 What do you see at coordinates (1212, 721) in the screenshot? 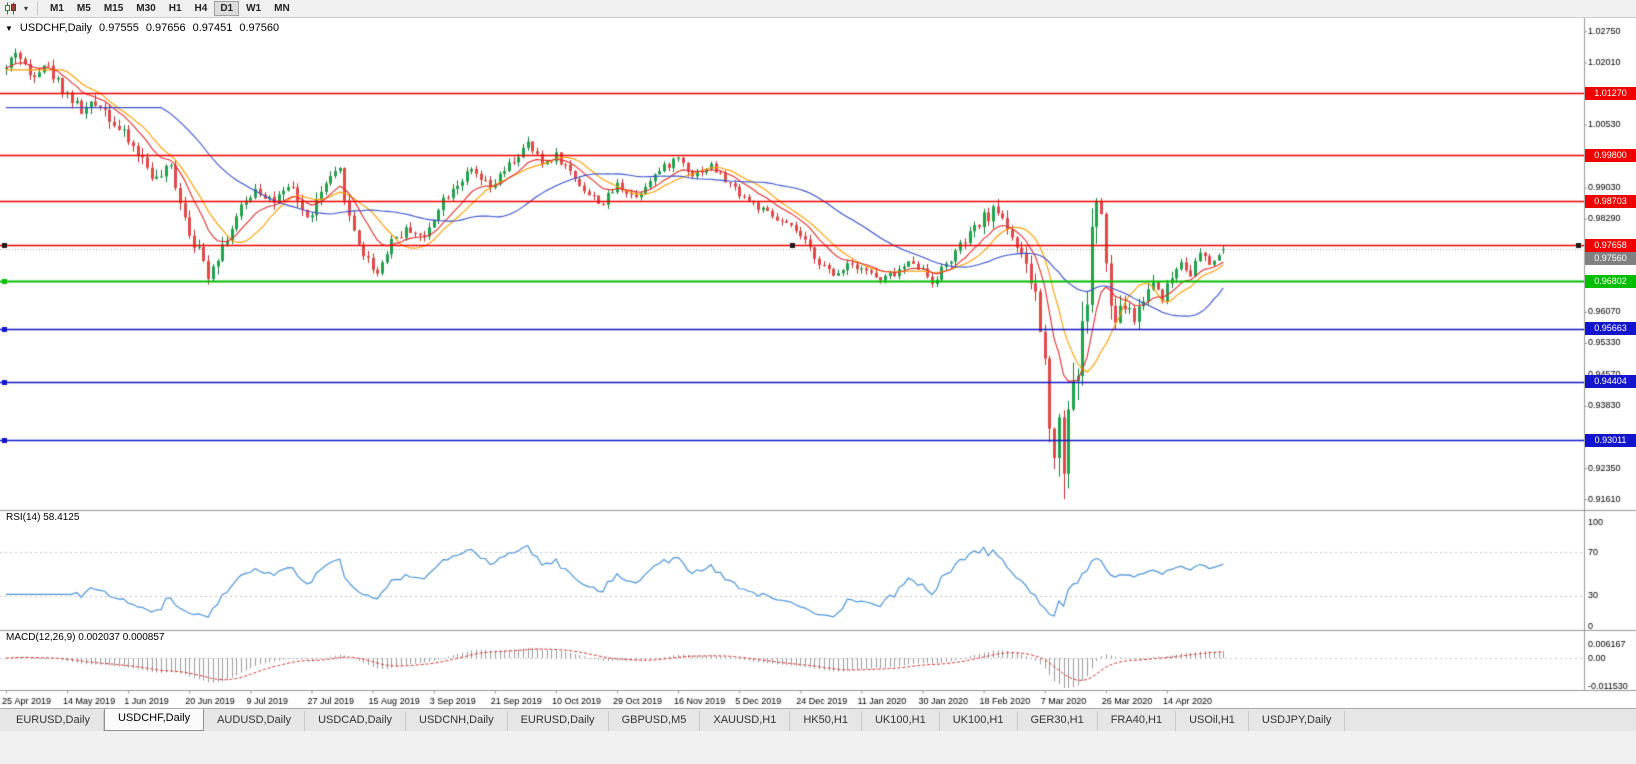
I see `chart-tab-usoil-h1: USOil,H1` at bounding box center [1212, 721].